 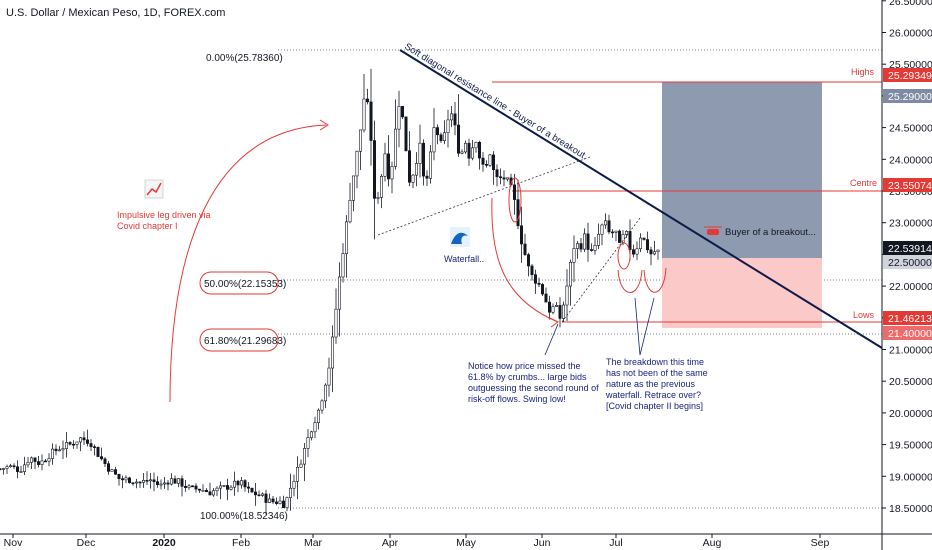 I want to click on impulsive-note-2: Covid chapter I, so click(x=147, y=226).